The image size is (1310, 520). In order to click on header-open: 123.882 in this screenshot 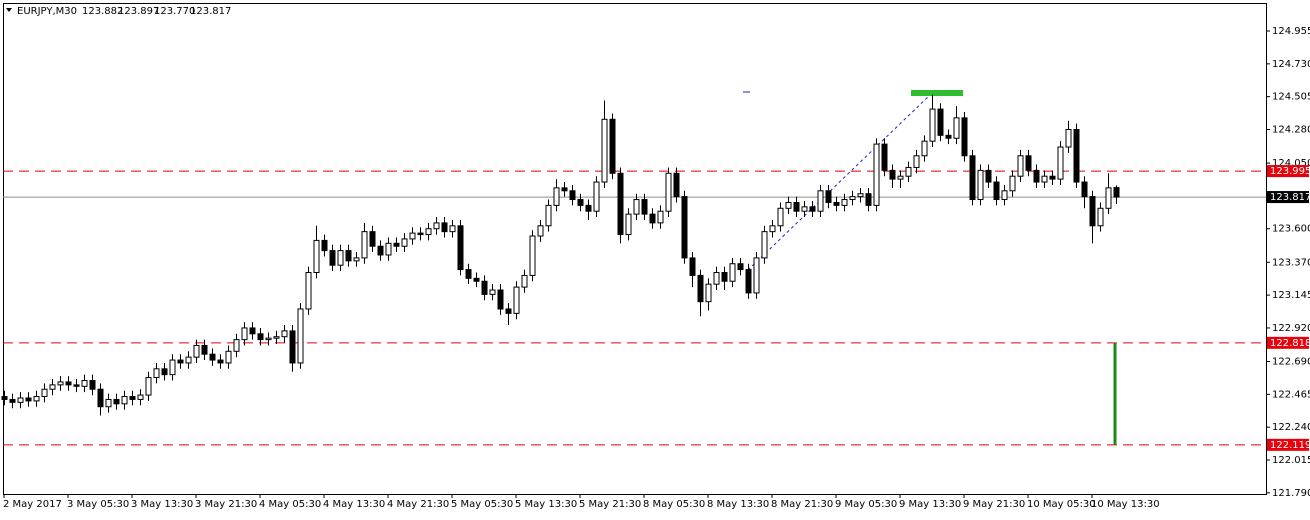, I will do `click(102, 11)`.